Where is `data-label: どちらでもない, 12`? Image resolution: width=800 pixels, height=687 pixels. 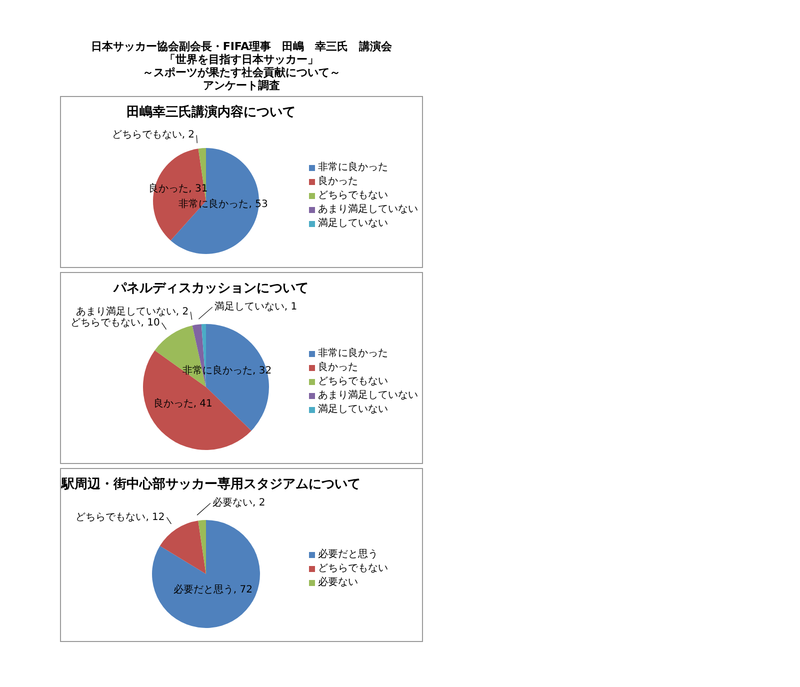 data-label: どちらでもない, 12 is located at coordinates (120, 517).